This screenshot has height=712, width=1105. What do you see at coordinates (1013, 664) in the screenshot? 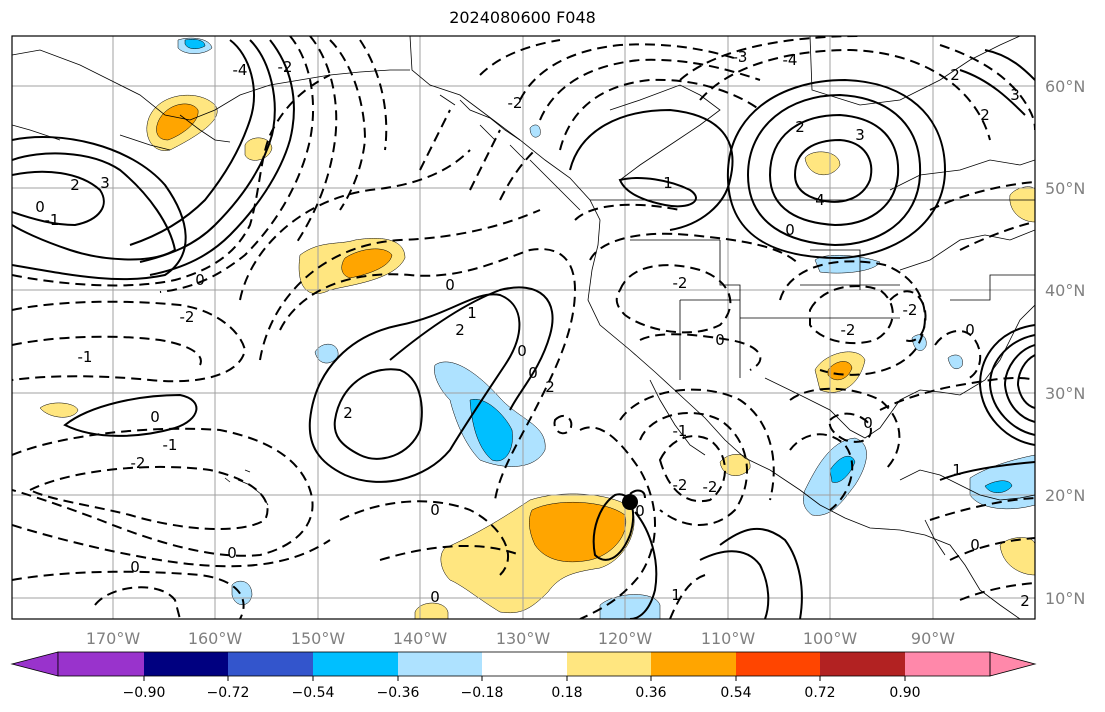
I see `colorbar-extend-right` at bounding box center [1013, 664].